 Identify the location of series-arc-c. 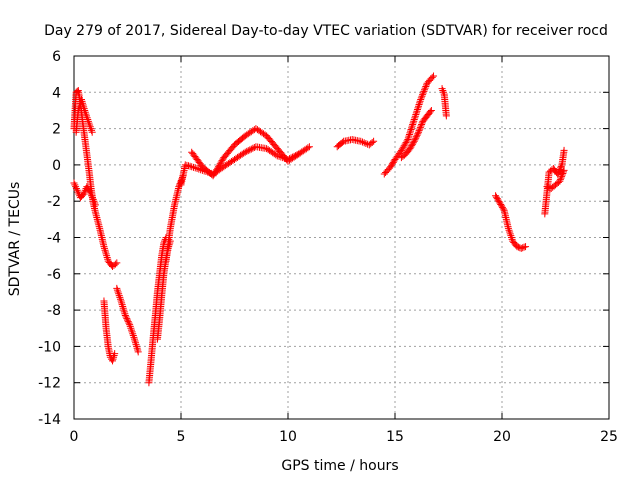
(84, 116).